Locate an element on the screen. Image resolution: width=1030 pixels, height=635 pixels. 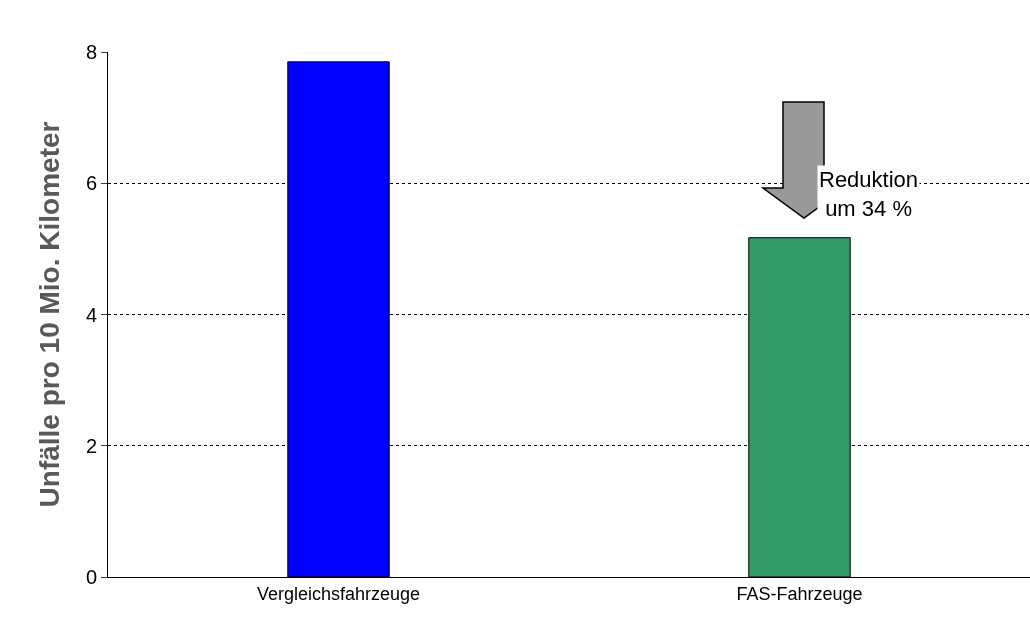
y-tick-label: 2 is located at coordinates (91, 445).